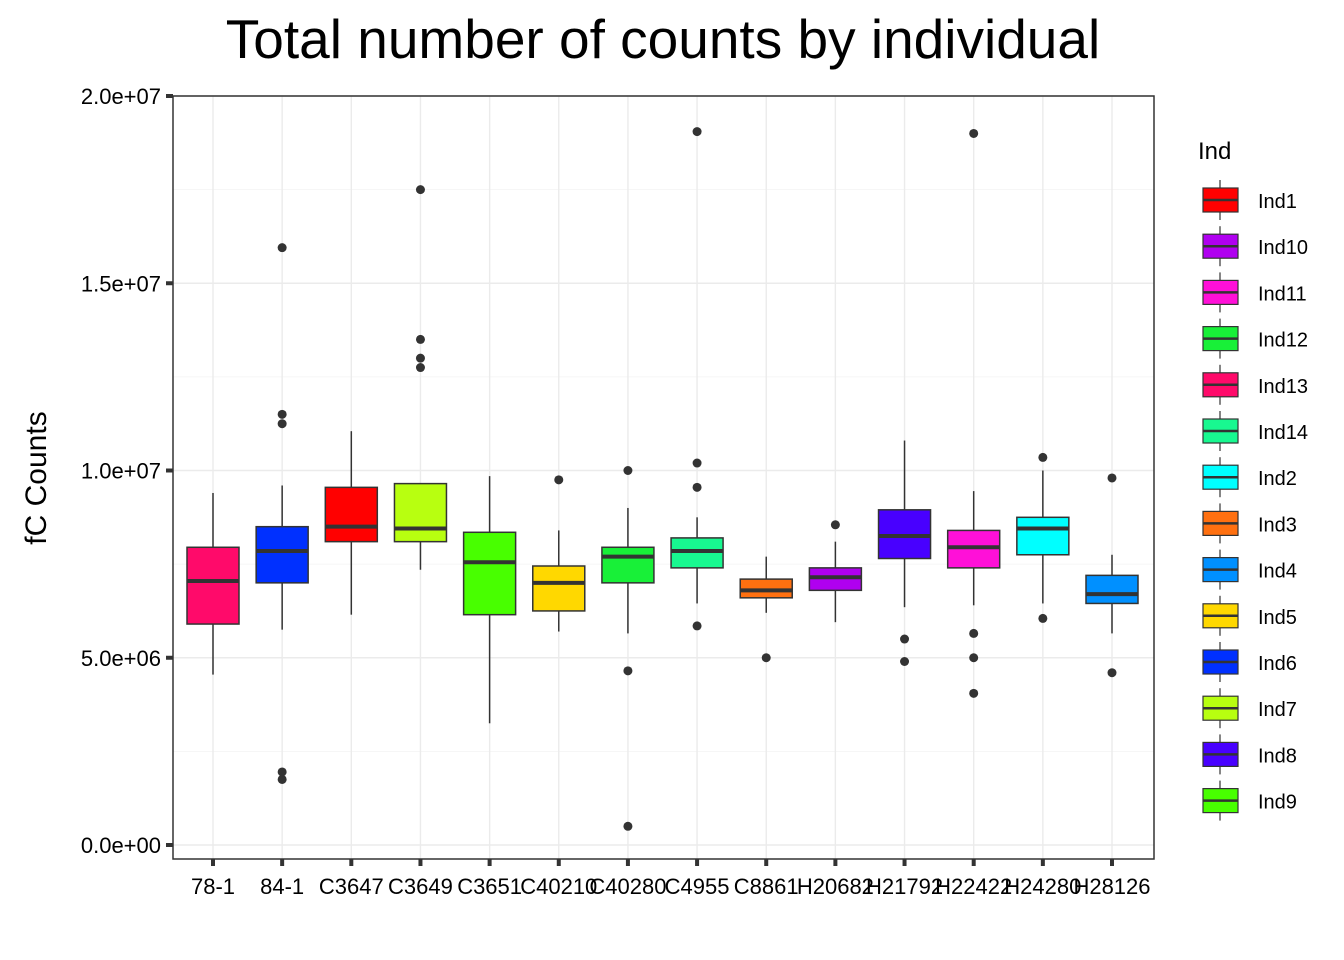 This screenshot has width=1344, height=960. Describe the element at coordinates (1283, 248) in the screenshot. I see `legend-label: Ind10` at that location.